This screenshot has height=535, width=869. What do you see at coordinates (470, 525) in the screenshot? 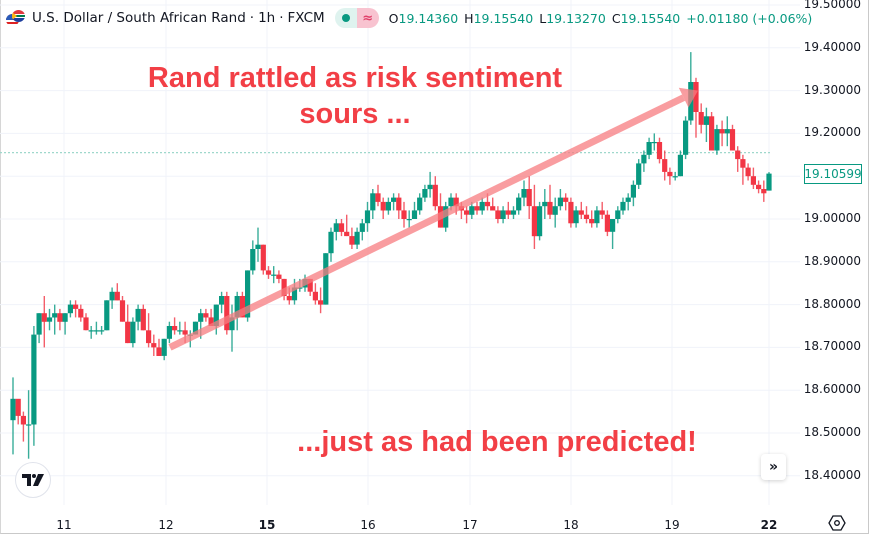
I see `time-axis-label: 17` at bounding box center [470, 525].